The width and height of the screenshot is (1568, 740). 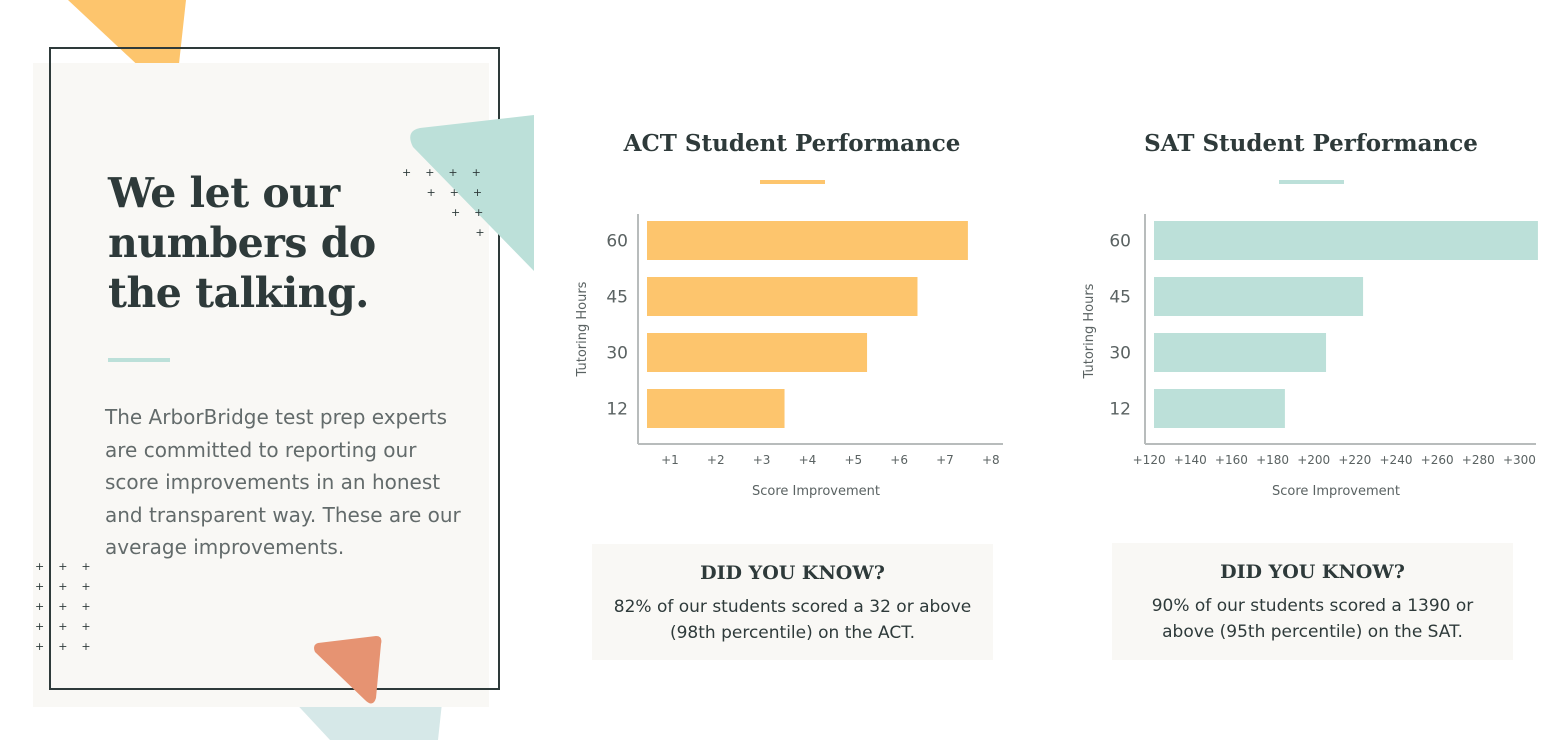 I want to click on mint-triangle-decoration, so click(x=472, y=193).